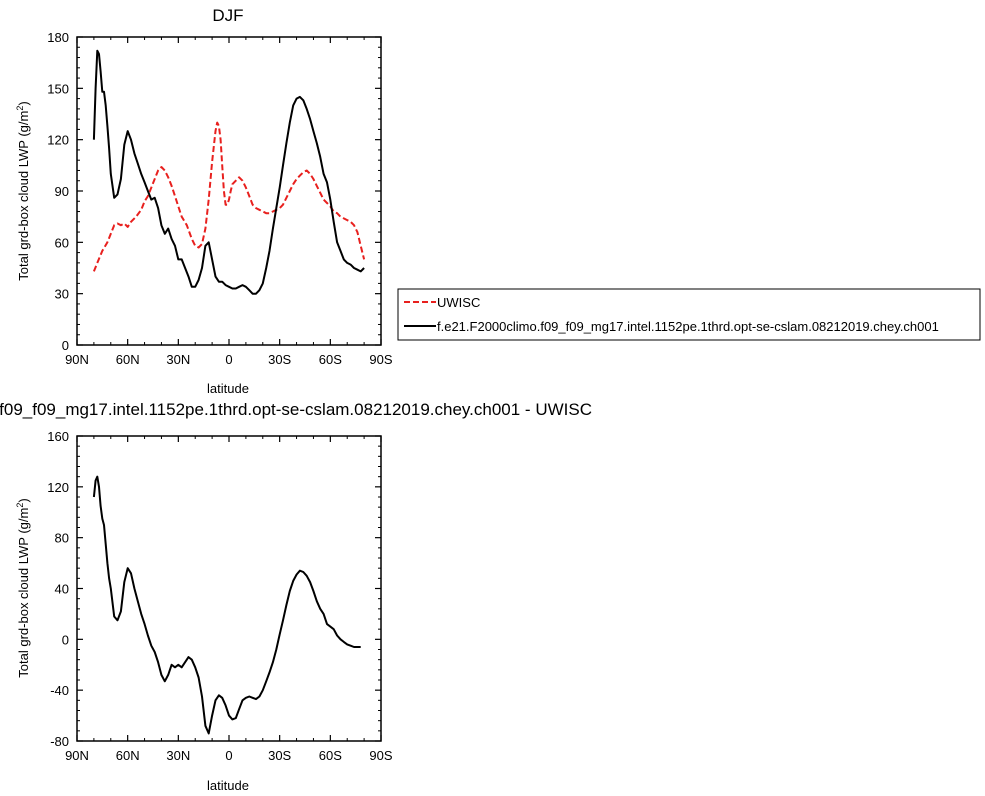 This screenshot has height=796, width=985. Describe the element at coordinates (458, 302) in the screenshot. I see `legend-uwisc-label: UWISC` at that location.